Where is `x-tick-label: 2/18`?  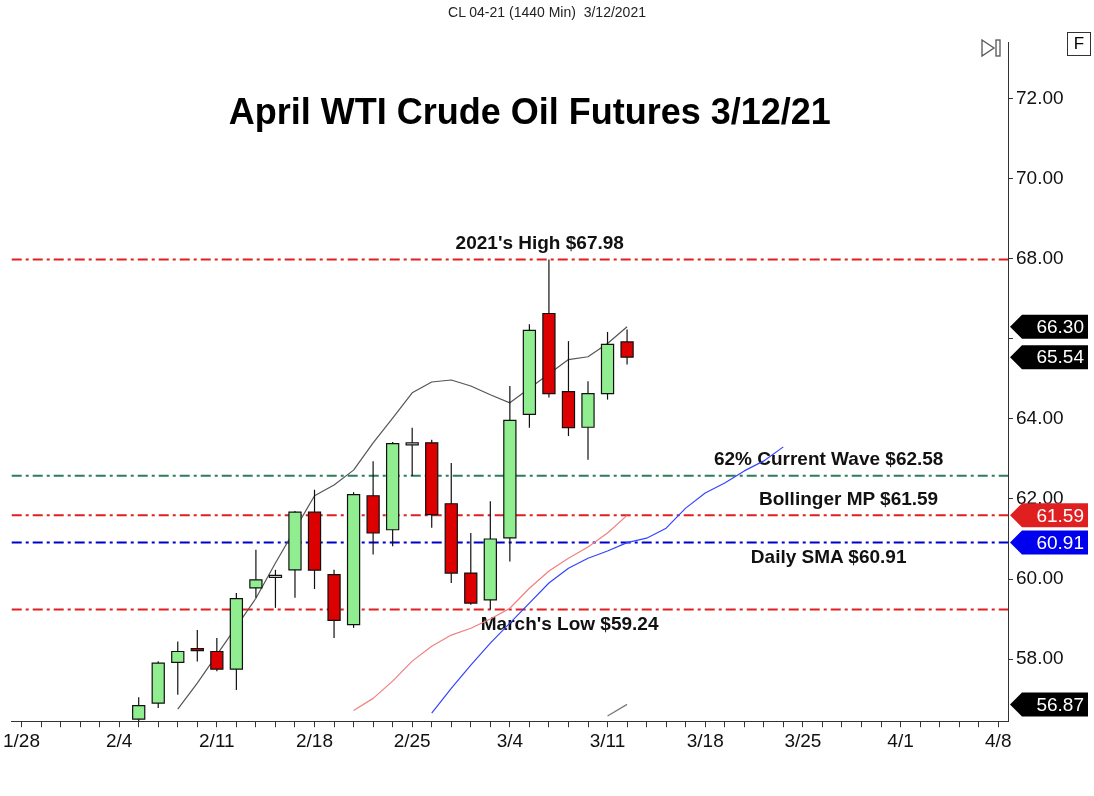
x-tick-label: 2/18 is located at coordinates (314, 740).